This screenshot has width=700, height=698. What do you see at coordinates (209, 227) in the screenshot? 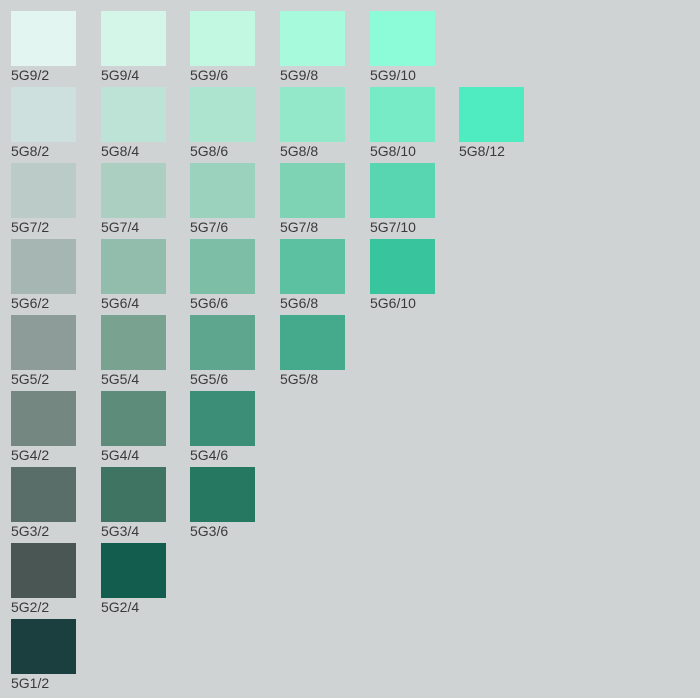
I see `chip-label: 5G7/6` at bounding box center [209, 227].